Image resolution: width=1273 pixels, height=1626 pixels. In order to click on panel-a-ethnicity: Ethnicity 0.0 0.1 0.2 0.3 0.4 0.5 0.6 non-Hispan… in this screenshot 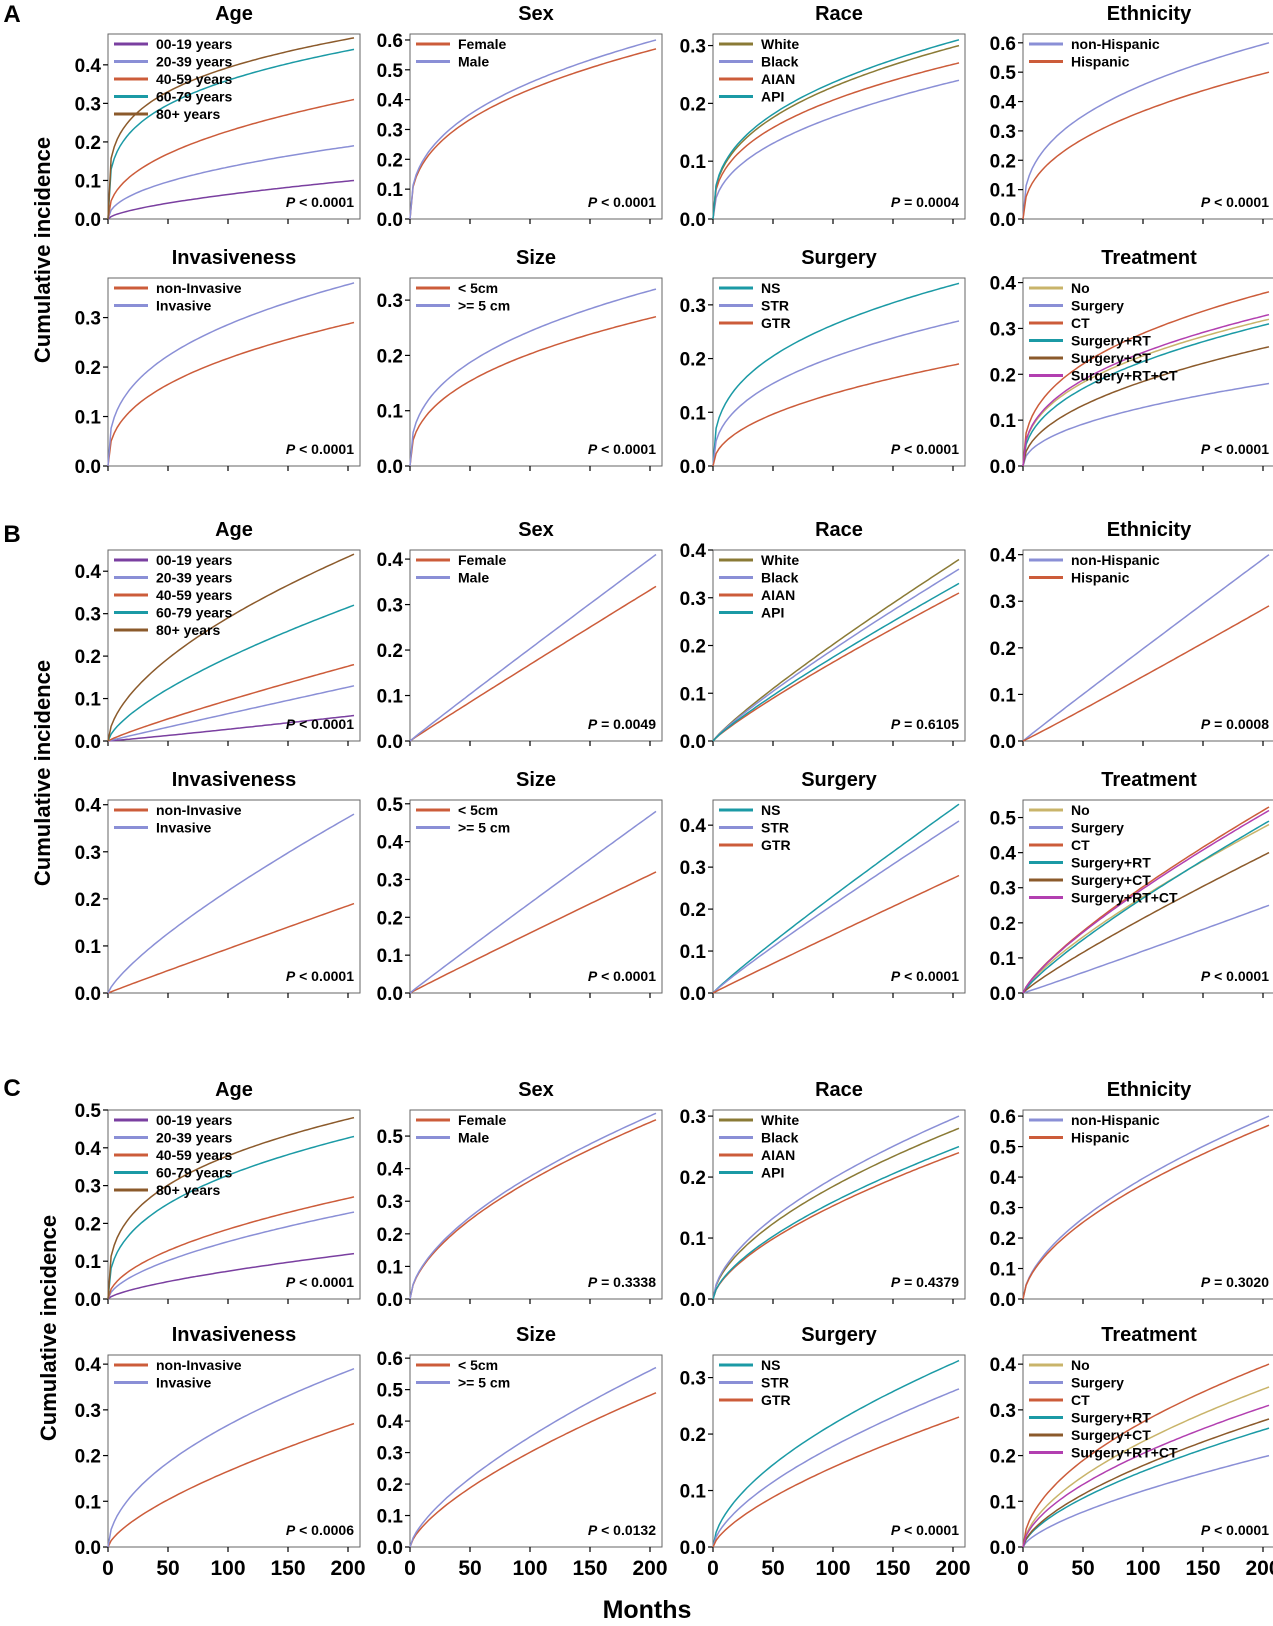, I will do `click(1131, 117)`.